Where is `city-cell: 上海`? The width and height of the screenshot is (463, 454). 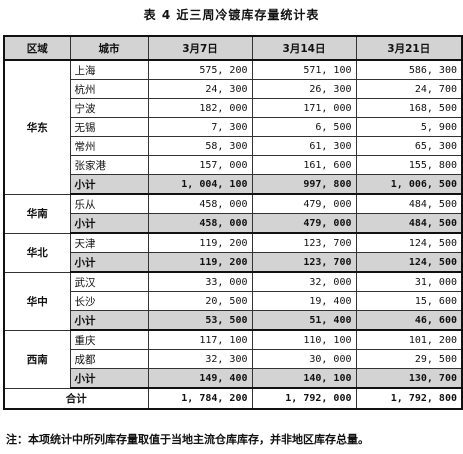 city-cell: 上海 is located at coordinates (109, 69).